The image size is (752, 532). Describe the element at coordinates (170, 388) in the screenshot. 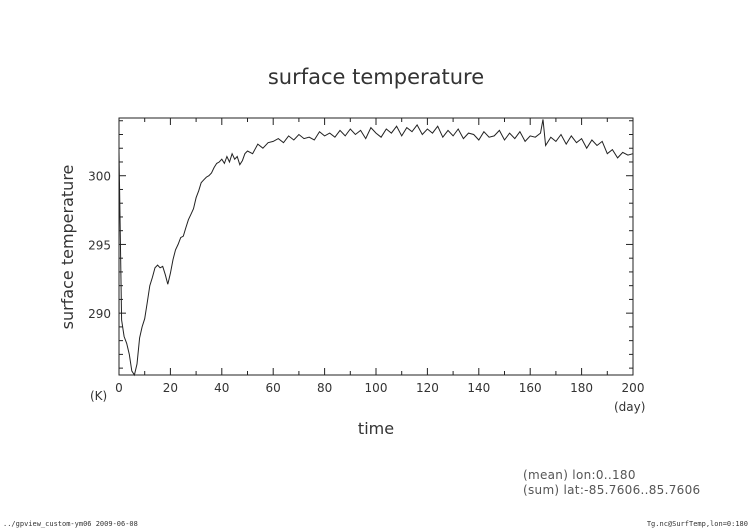

I see `x-tick-label: 20` at that location.